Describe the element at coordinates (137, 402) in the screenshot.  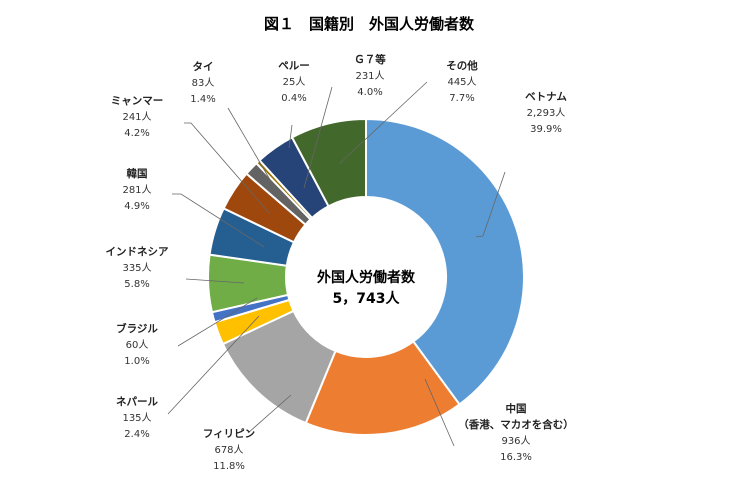
I see `slice-name: ネパール` at that location.